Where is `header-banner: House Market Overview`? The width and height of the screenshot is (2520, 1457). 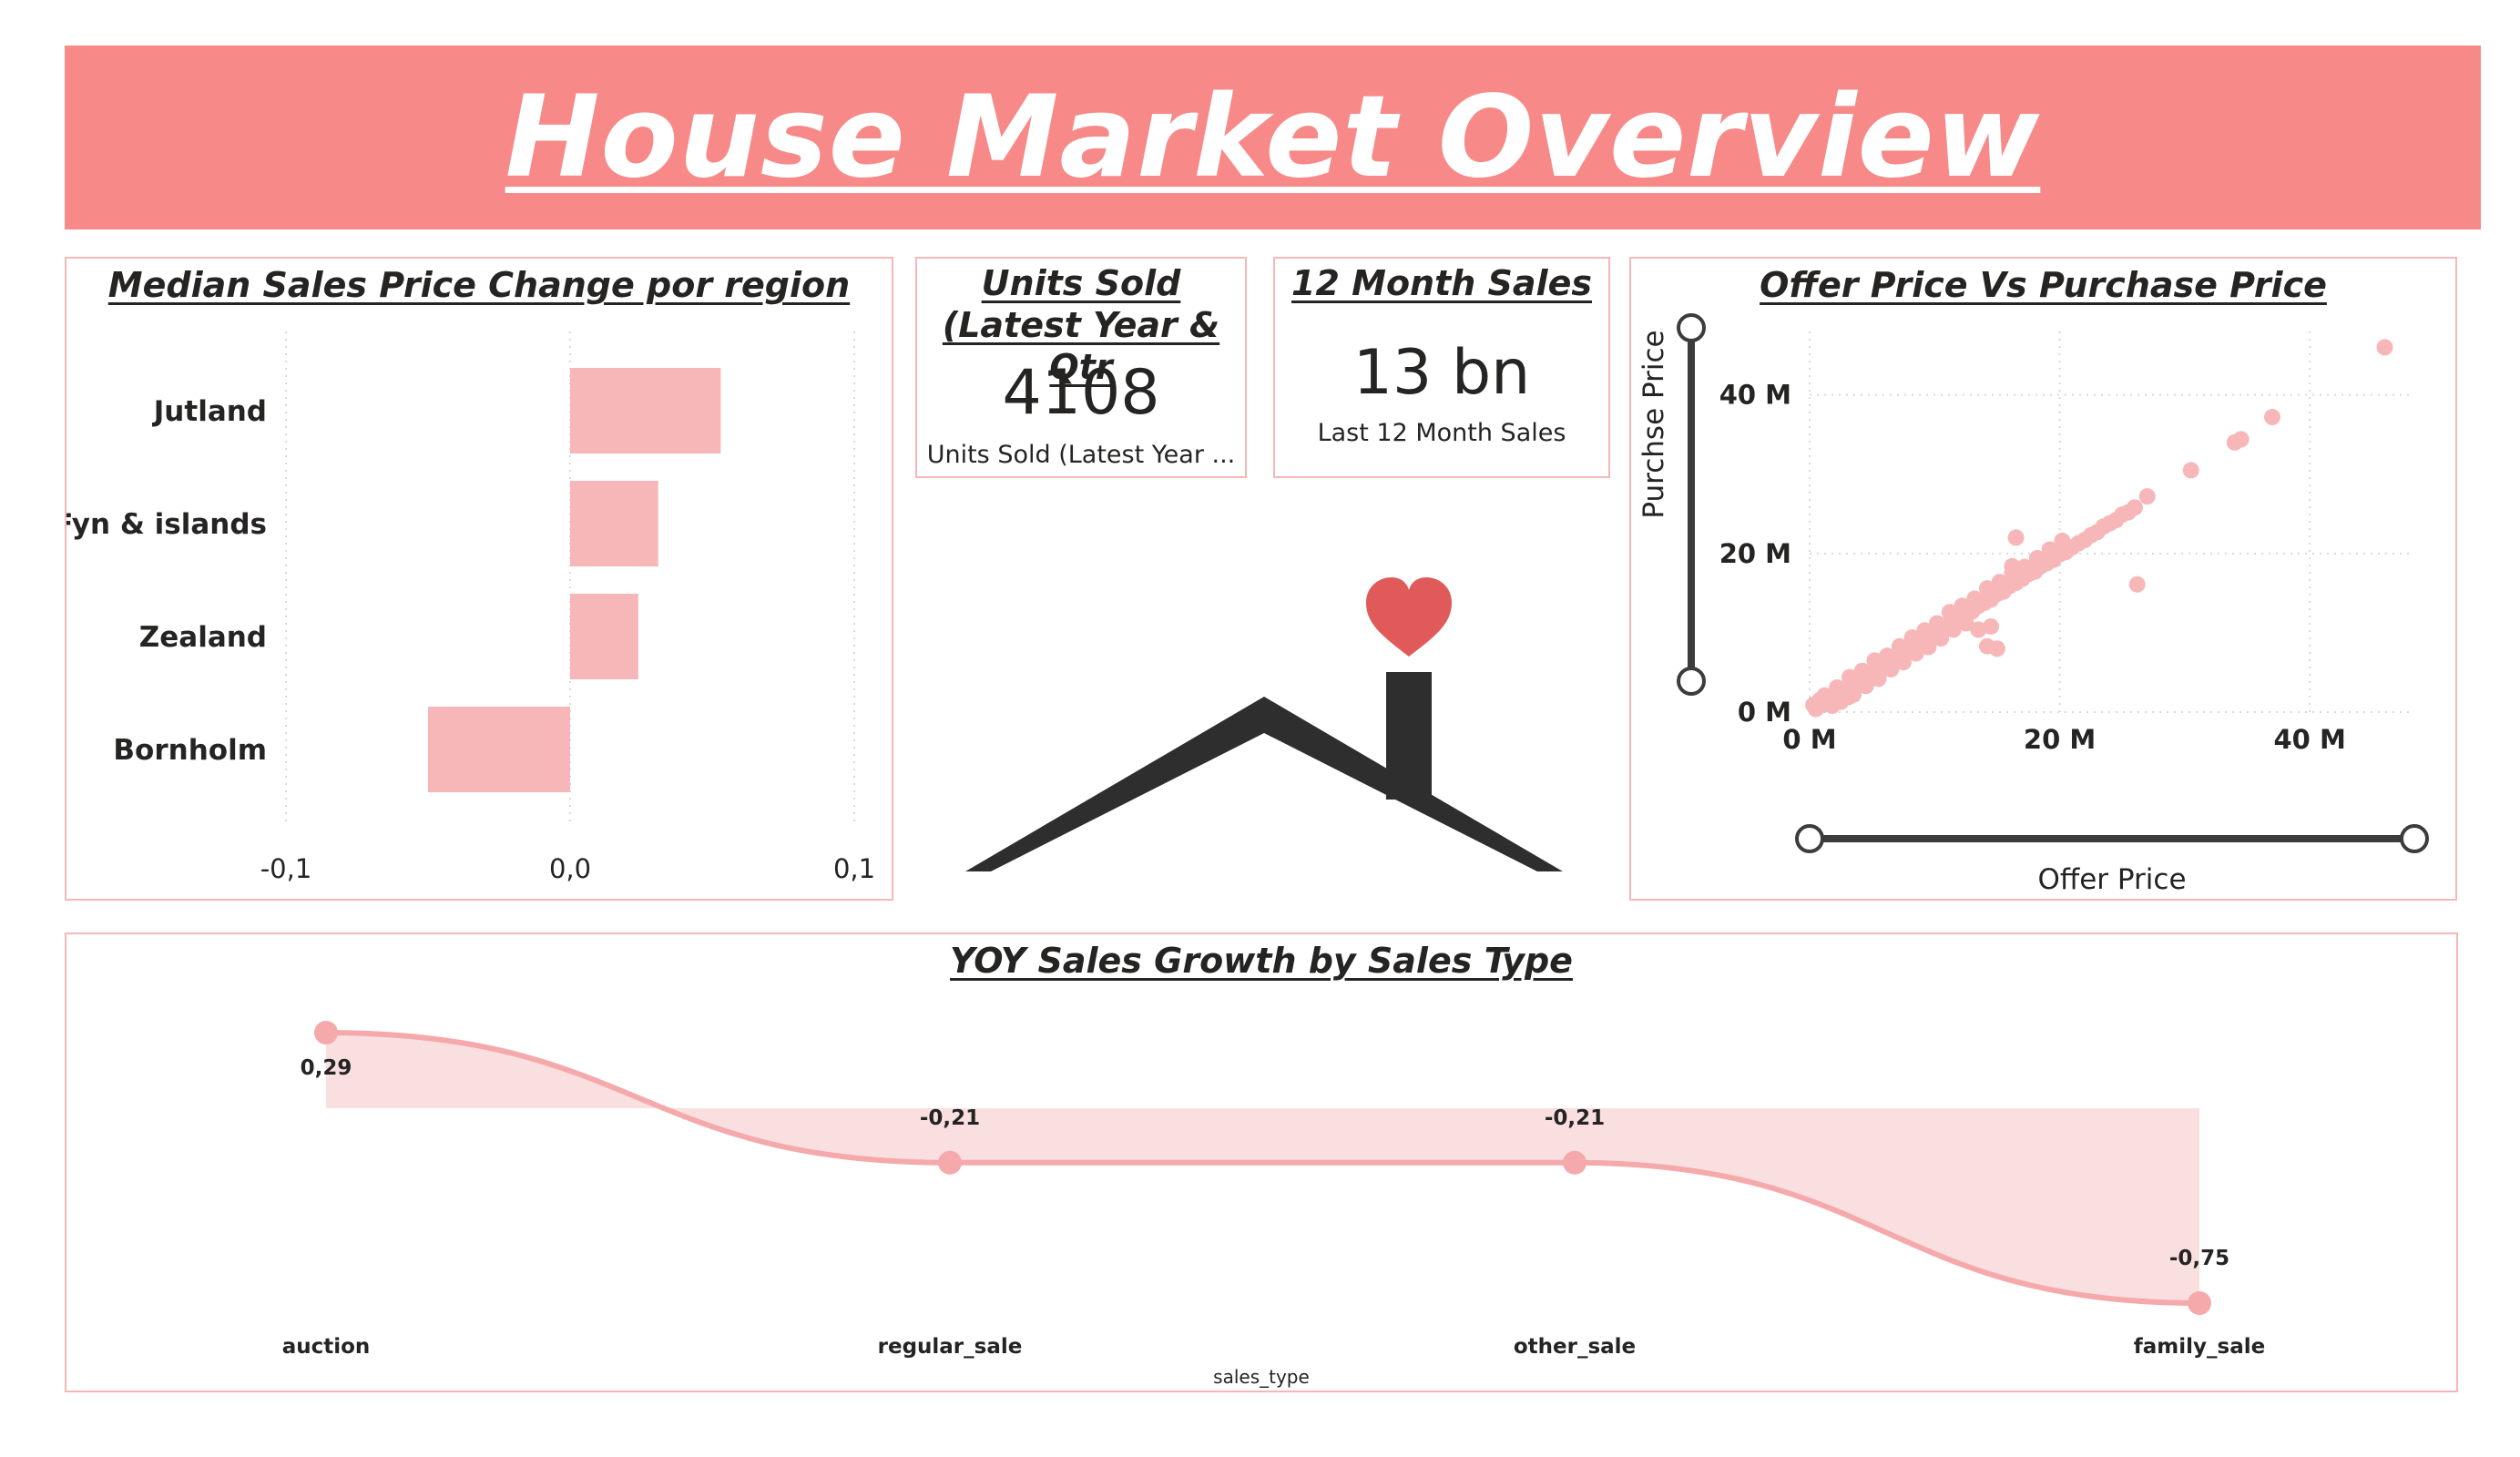
header-banner: House Market Overview is located at coordinates (1273, 138).